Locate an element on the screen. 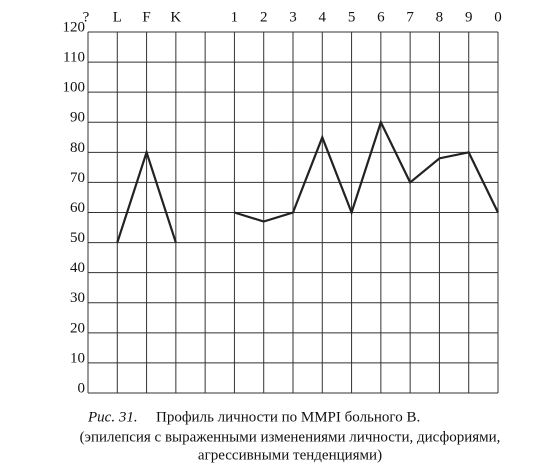  x-tick-label: 2 is located at coordinates (264, 17).